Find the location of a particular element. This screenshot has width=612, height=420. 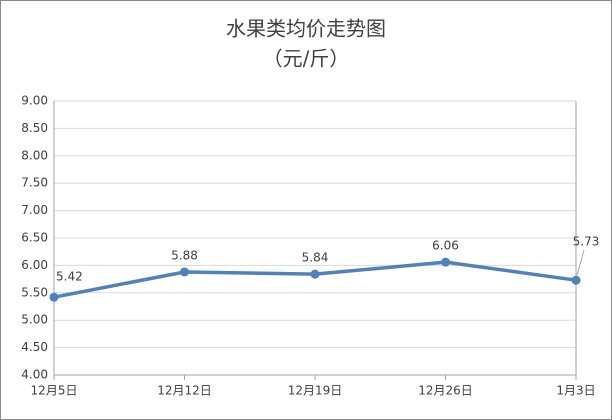

x-tick-label: 12月26日 is located at coordinates (445, 391).